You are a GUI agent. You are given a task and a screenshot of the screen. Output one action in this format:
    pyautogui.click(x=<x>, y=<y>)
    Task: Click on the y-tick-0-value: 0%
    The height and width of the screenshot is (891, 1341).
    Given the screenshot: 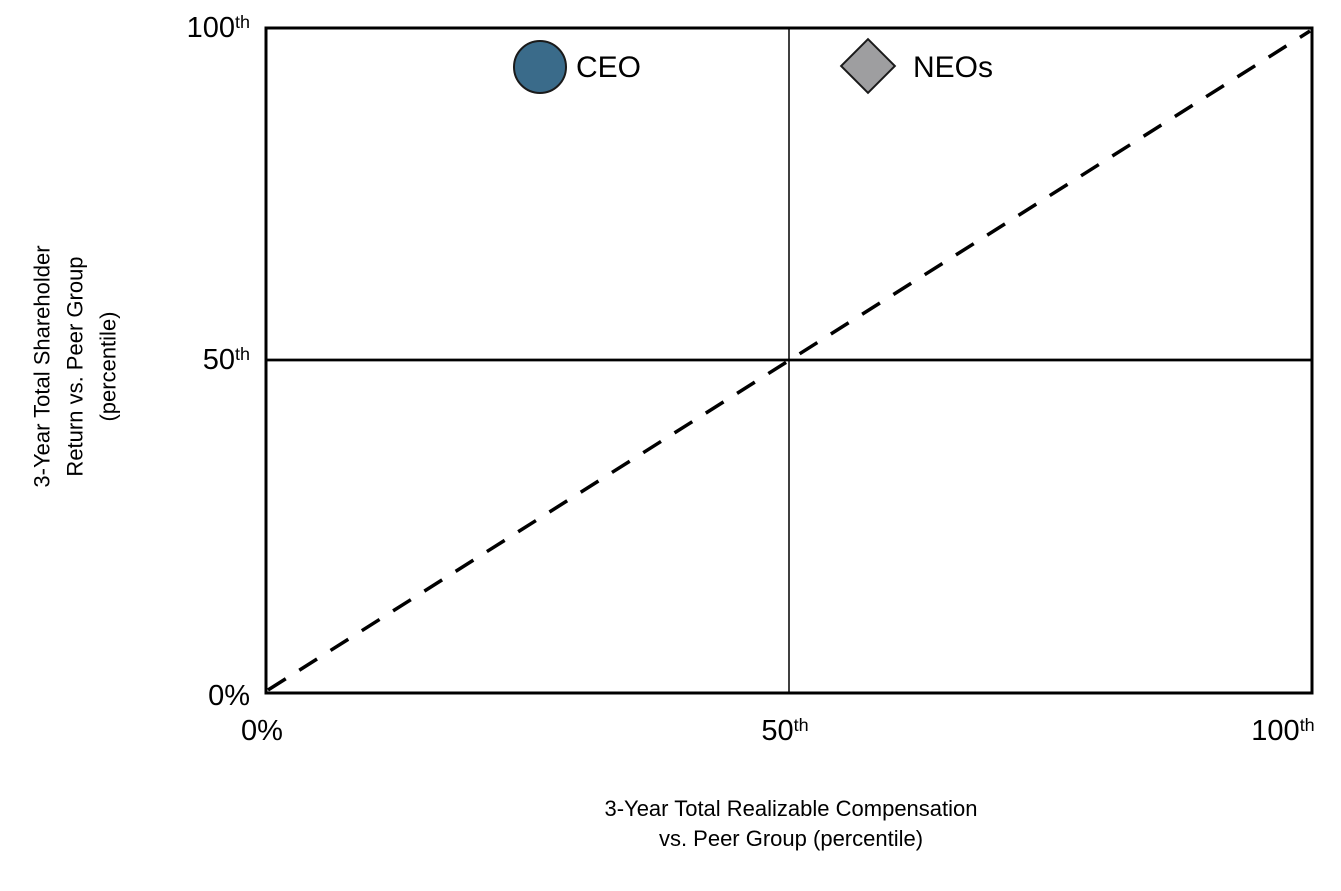 What is the action you would take?
    pyautogui.click(x=229, y=696)
    